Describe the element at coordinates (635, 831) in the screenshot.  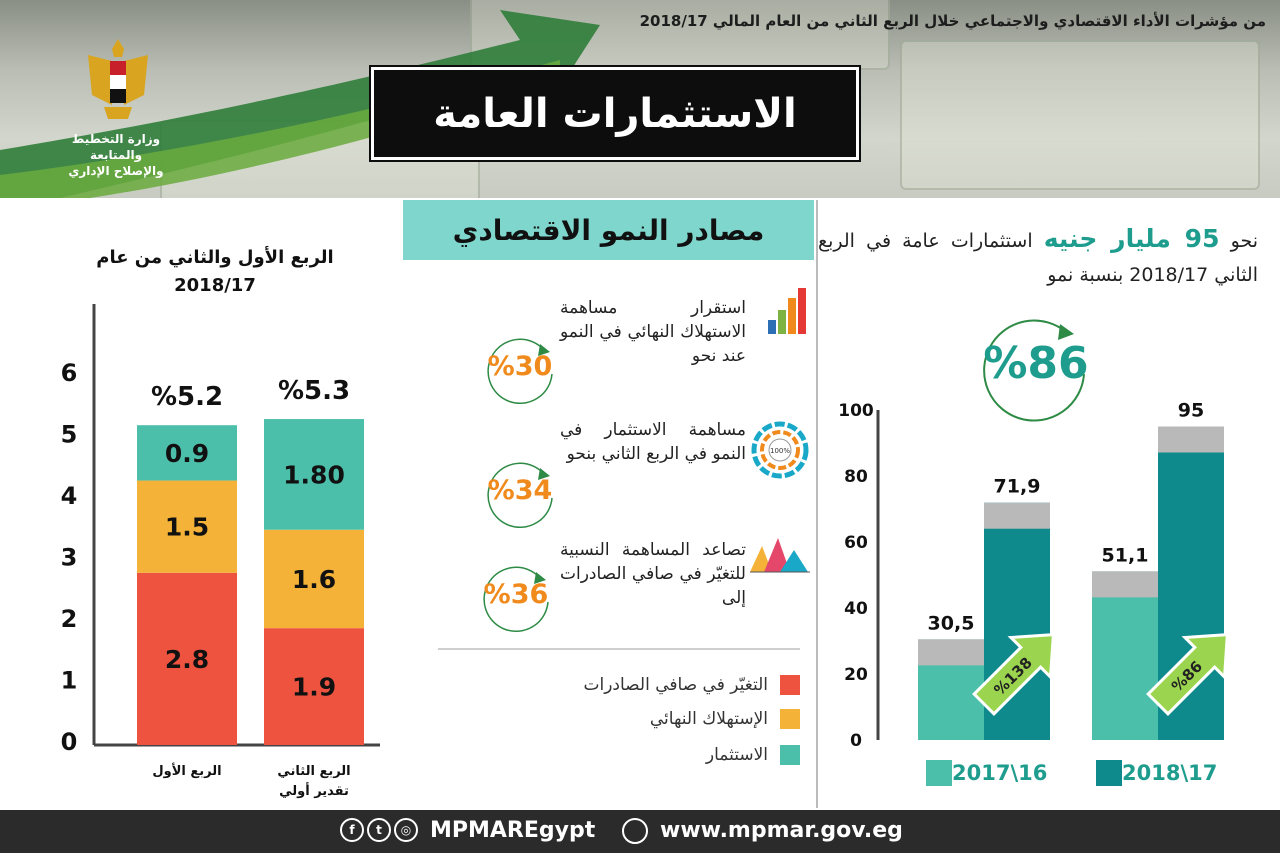
I see `globe-icon` at that location.